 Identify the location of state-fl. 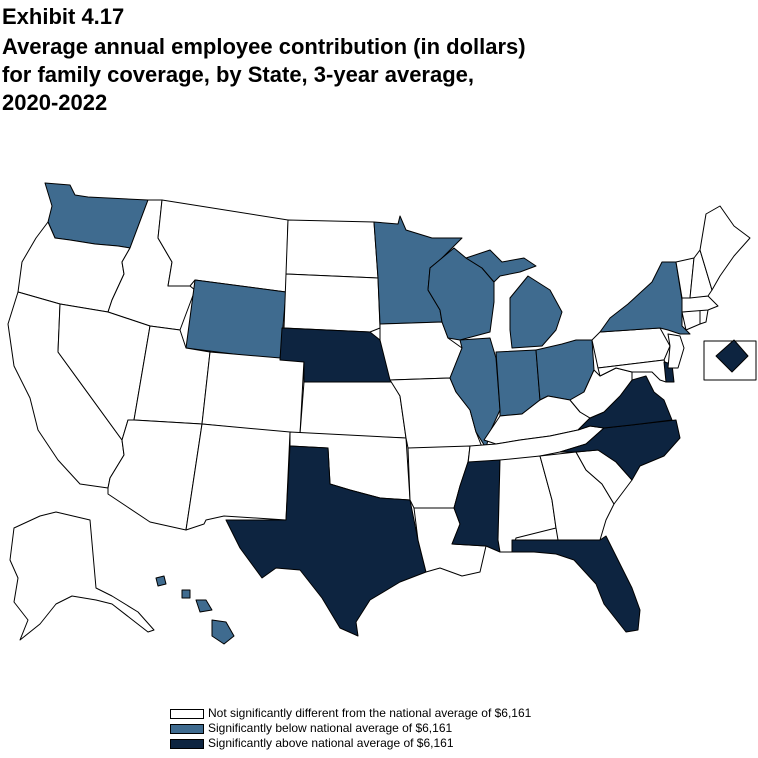
(576, 584).